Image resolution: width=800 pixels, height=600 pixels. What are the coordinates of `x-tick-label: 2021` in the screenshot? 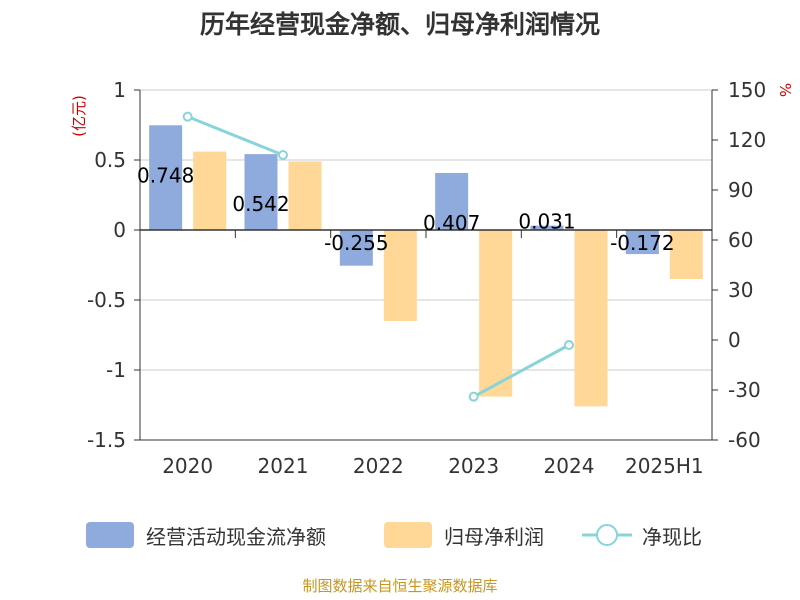 It's located at (283, 466).